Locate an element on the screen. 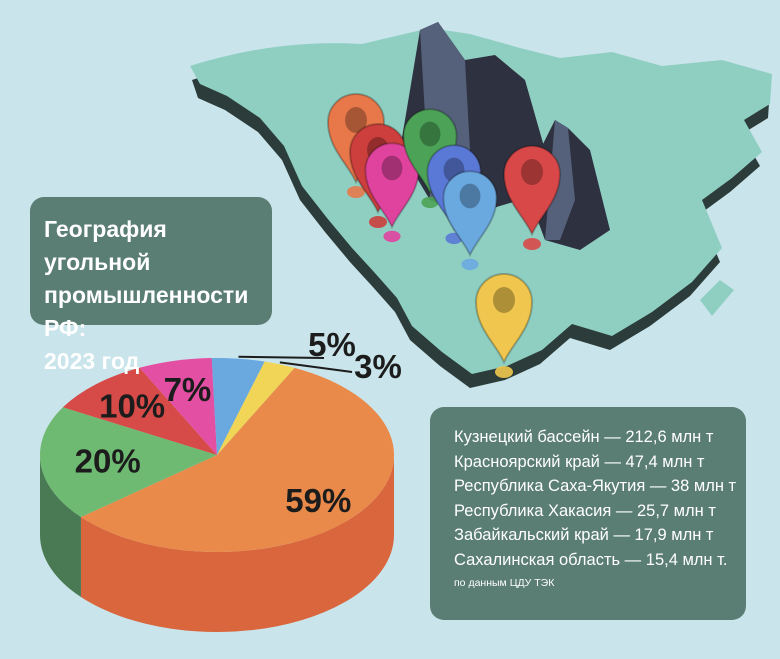  location-pins is located at coordinates (444, 235).